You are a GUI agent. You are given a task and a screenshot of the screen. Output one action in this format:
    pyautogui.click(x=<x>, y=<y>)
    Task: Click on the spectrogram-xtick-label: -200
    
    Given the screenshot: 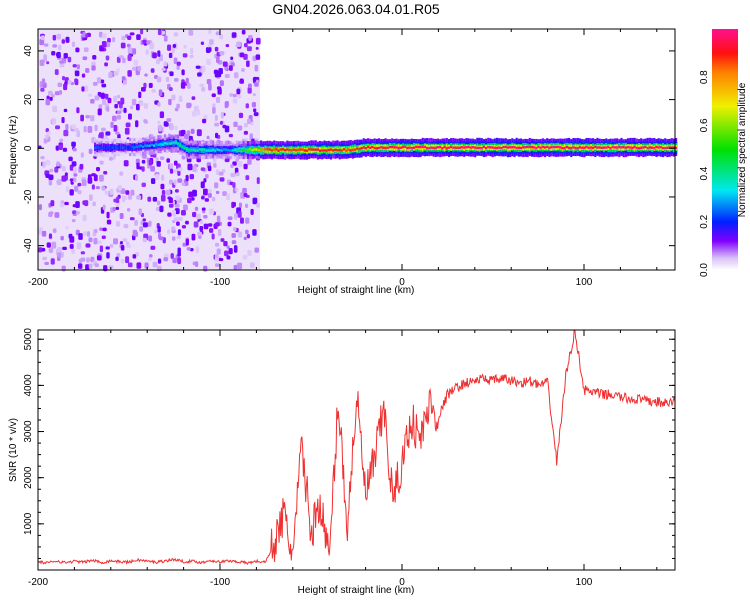 What is the action you would take?
    pyautogui.click(x=38, y=282)
    